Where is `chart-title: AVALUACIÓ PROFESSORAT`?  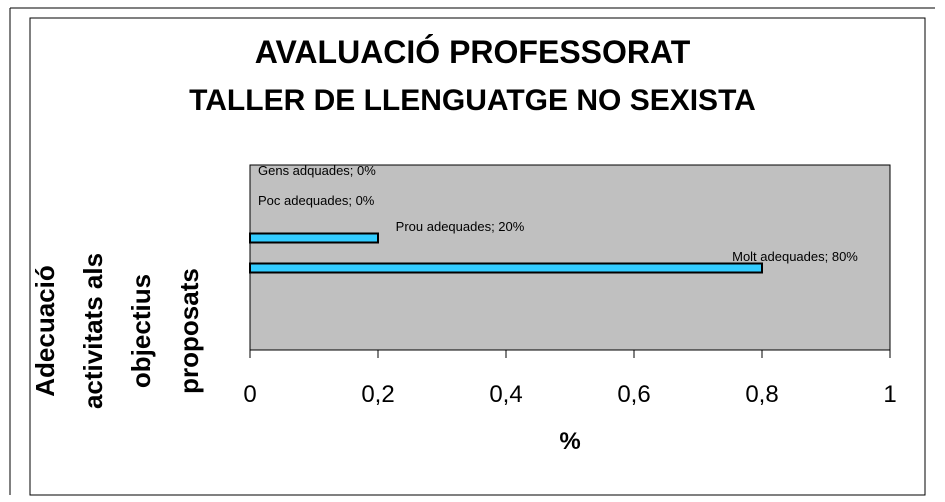 chart-title: AVALUACIÓ PROFESSORAT is located at coordinates (472, 52).